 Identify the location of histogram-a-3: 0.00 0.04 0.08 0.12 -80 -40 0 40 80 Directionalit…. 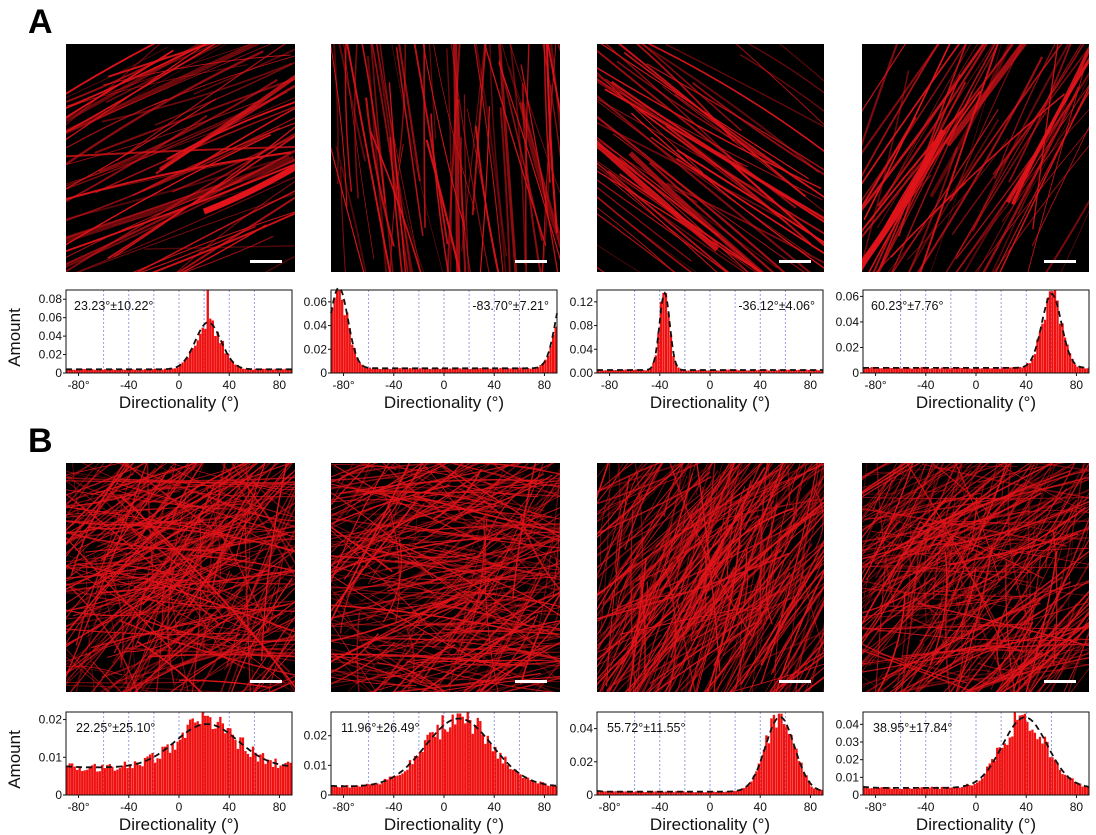
(697, 350).